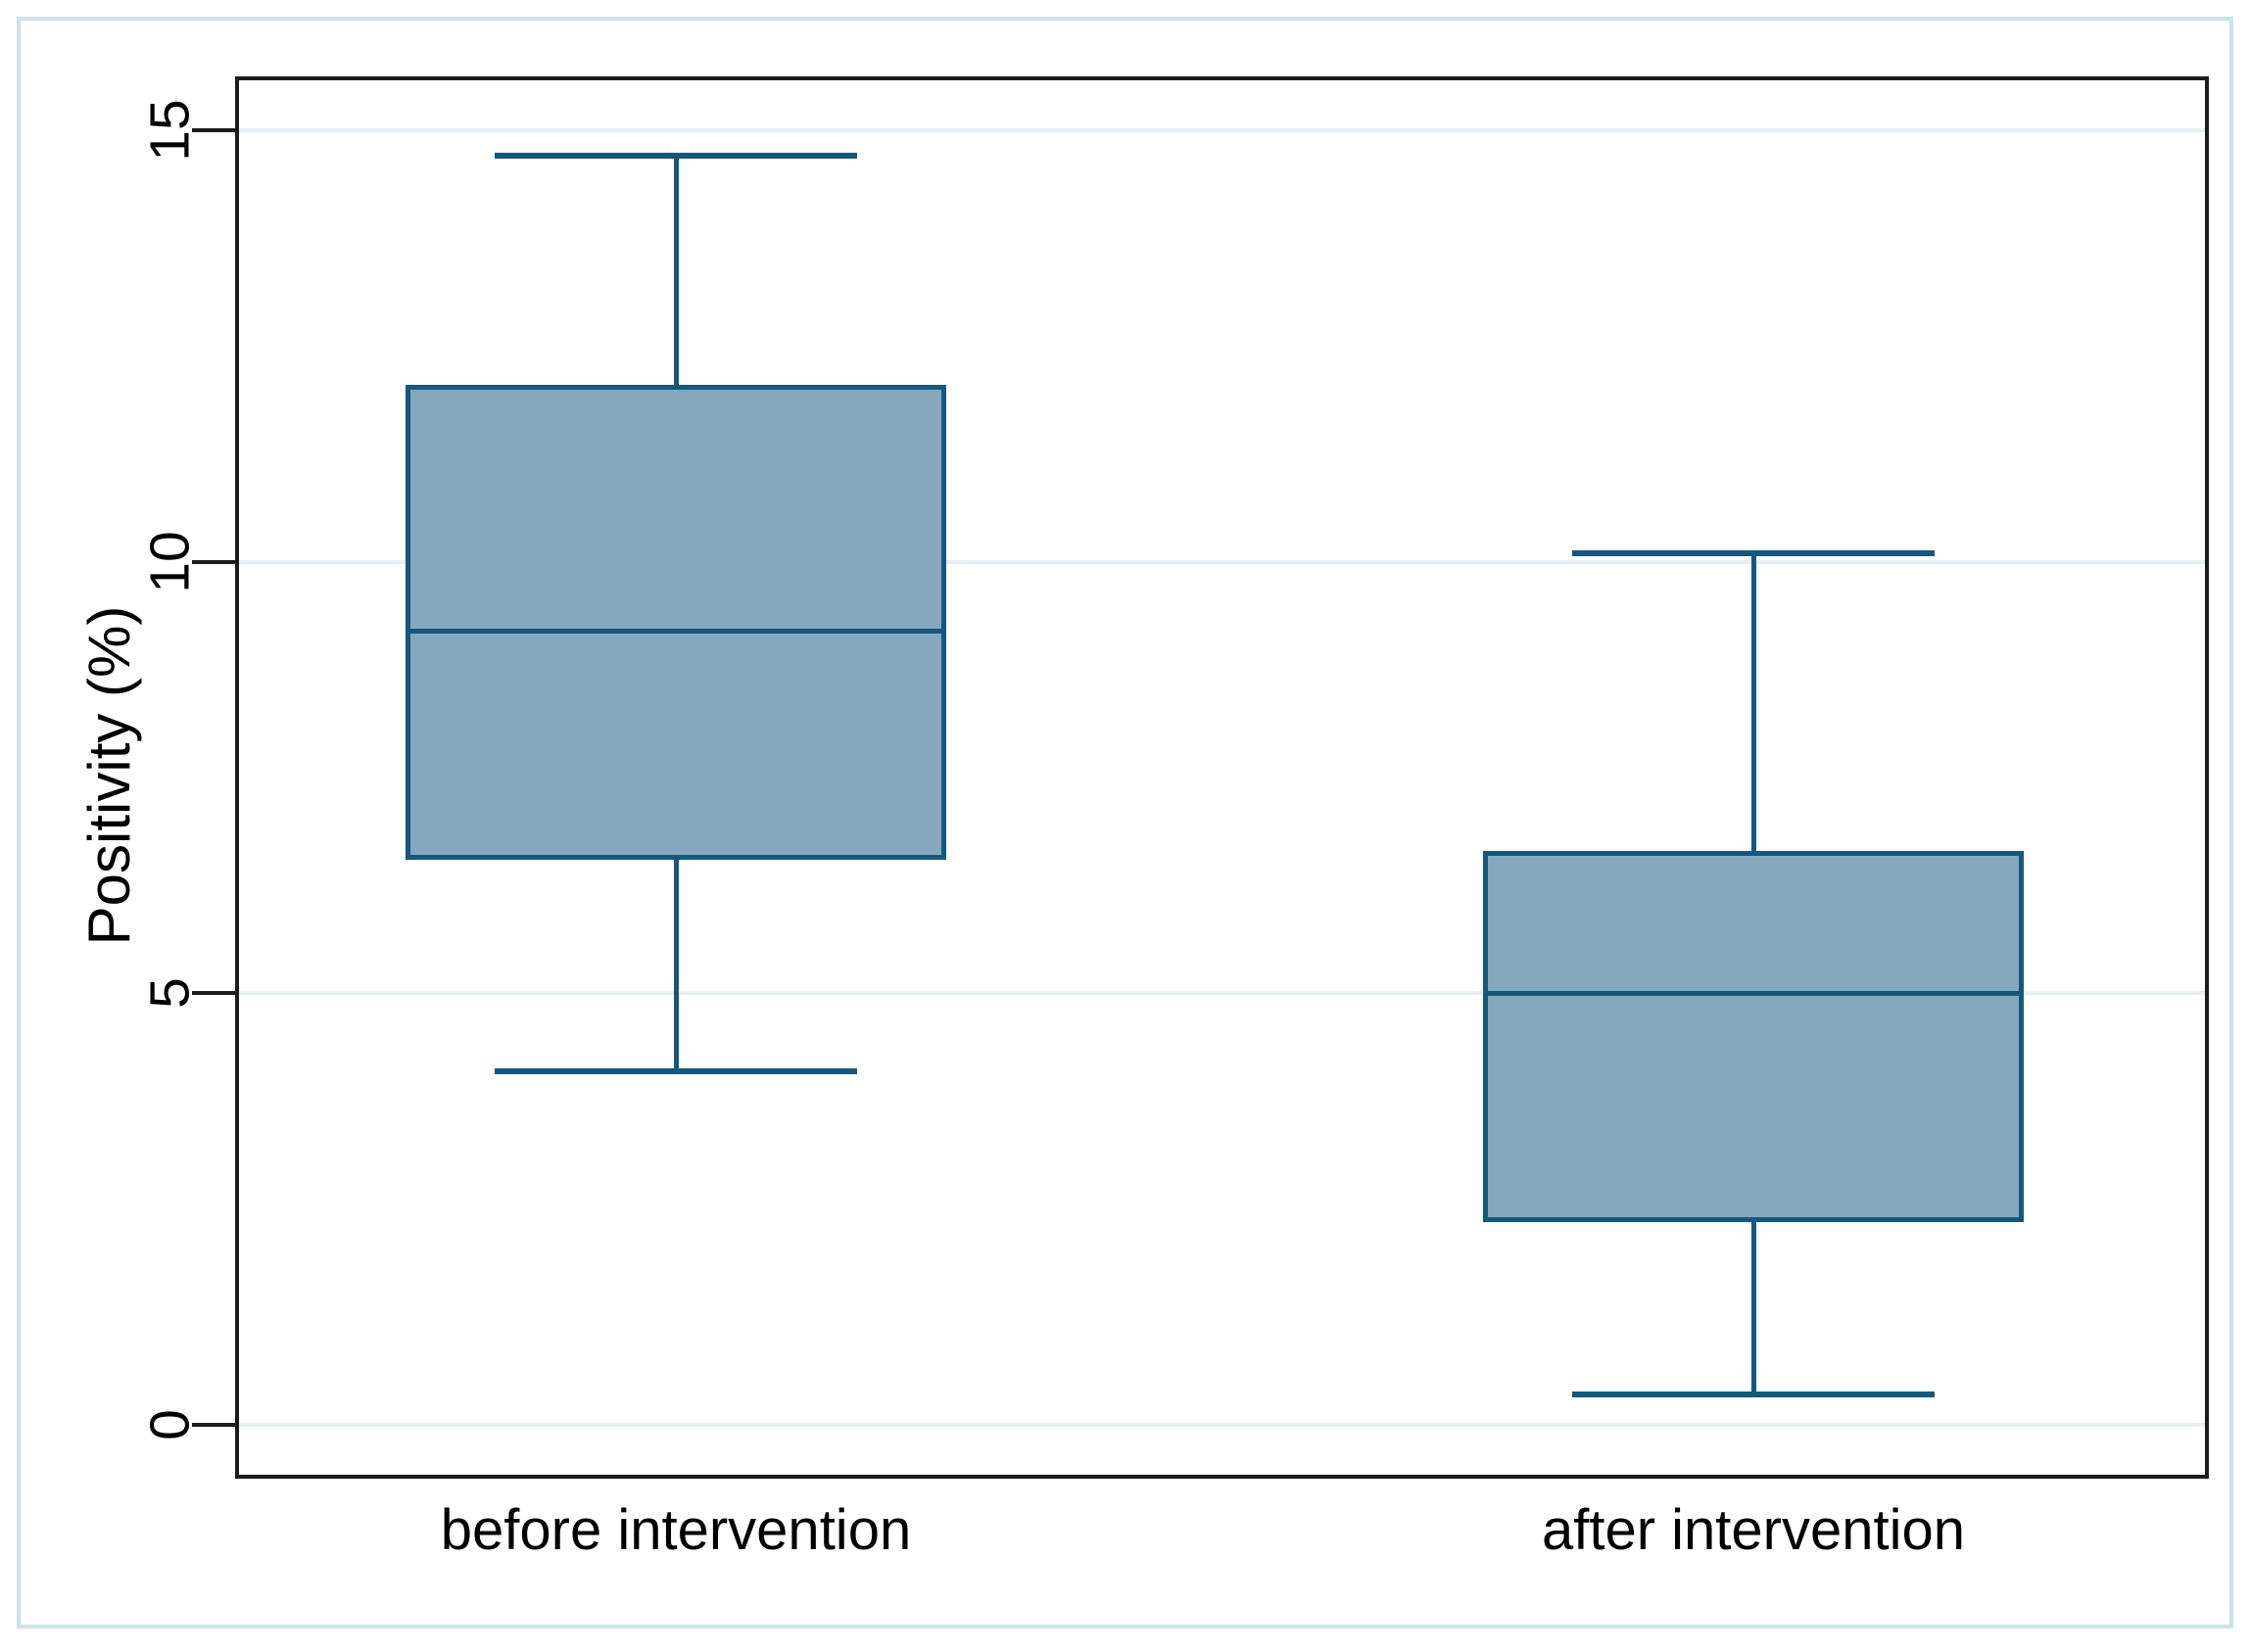 The width and height of the screenshot is (2250, 1652). I want to click on x-category-label-before-intervention: before intervention, so click(676, 1530).